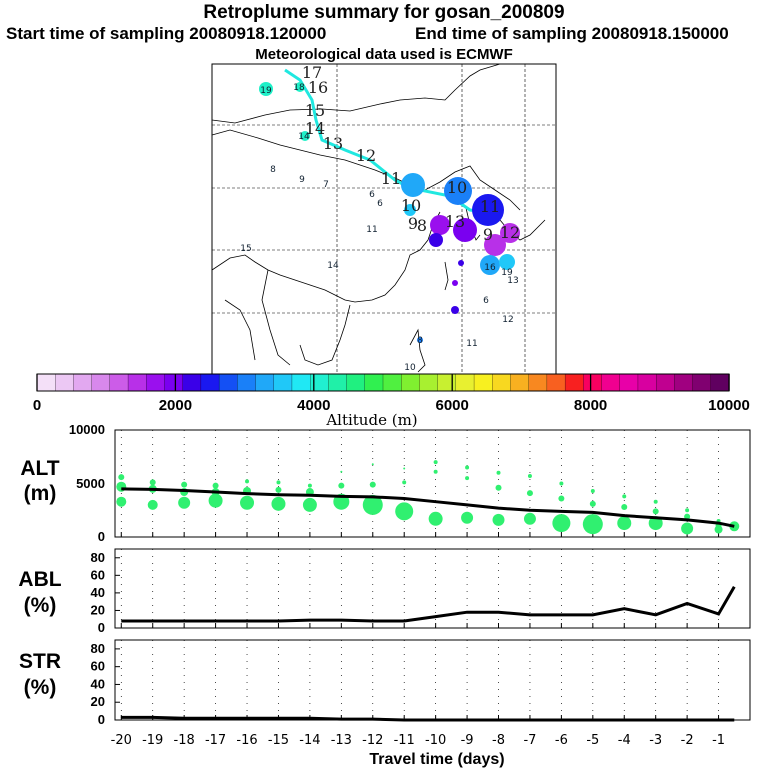 The image size is (768, 768). What do you see at coordinates (411, 205) in the screenshot?
I see `trajectory-day-label: 10` at bounding box center [411, 205].